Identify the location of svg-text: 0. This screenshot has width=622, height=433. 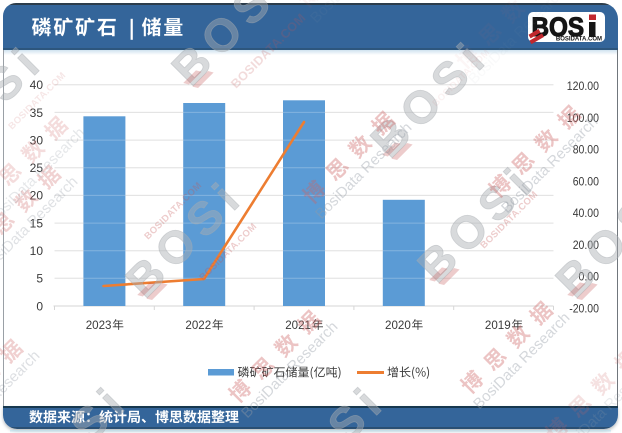
(39, 306).